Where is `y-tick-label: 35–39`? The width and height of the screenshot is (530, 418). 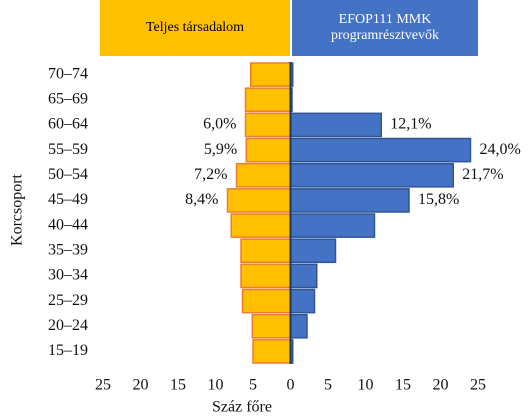
y-tick-label: 35–39 is located at coordinates (68, 249).